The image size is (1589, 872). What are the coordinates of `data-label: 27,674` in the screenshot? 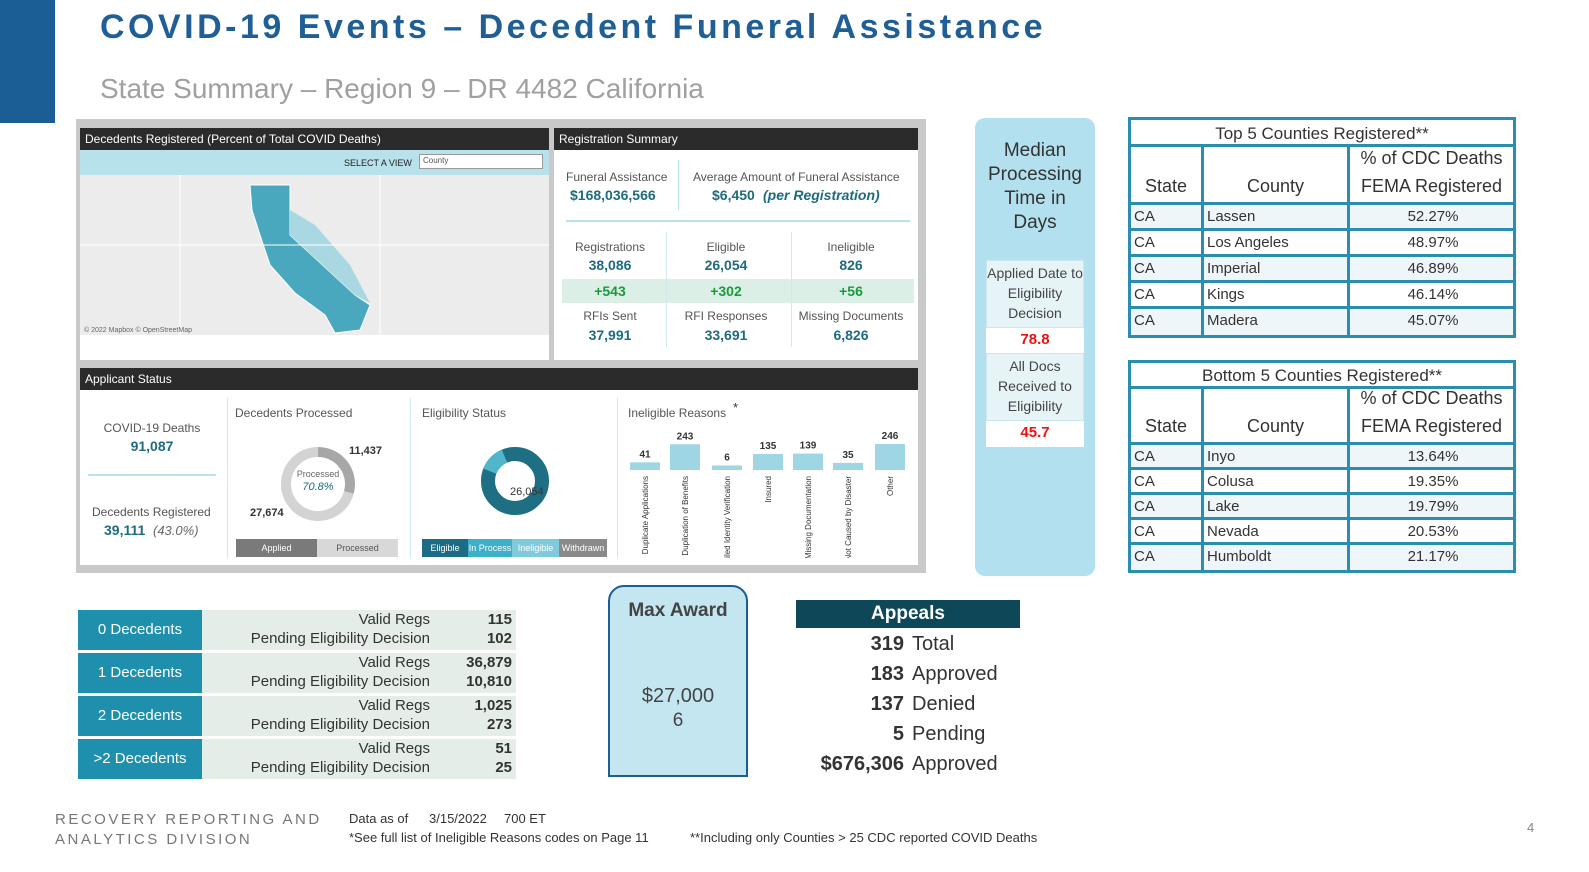 It's located at (267, 513).